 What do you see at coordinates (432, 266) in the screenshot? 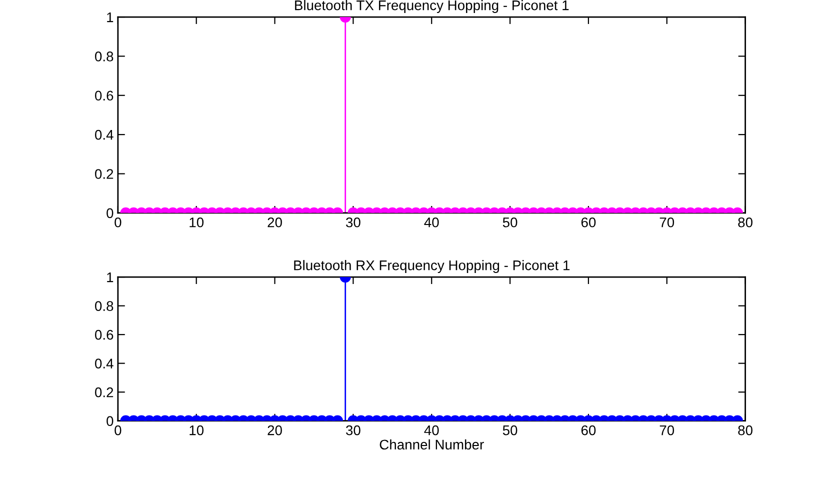
I see `chart-title: Bluetooth RX Frequency Hopping - Piconet 1` at bounding box center [432, 266].